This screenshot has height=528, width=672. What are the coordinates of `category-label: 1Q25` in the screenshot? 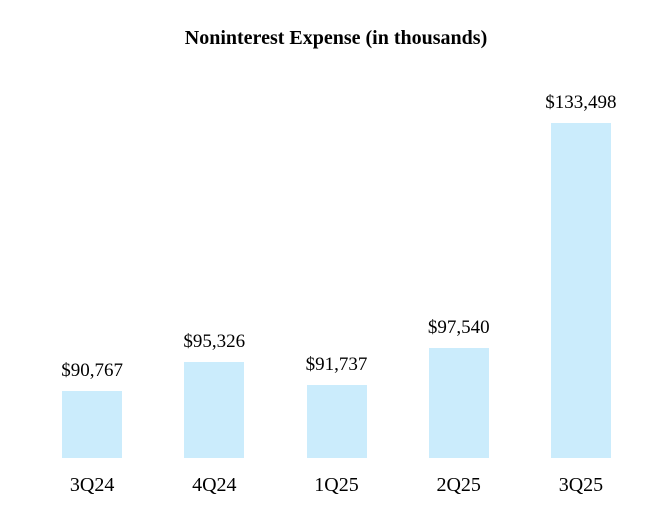 It's located at (336, 485).